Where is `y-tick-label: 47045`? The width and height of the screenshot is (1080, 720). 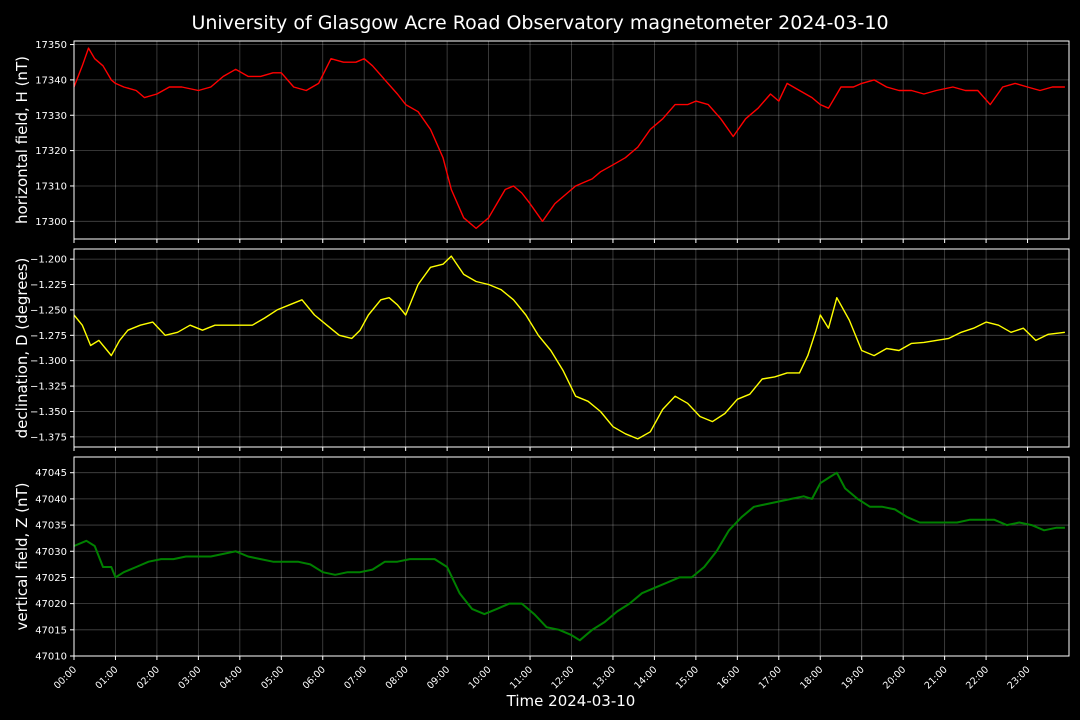 y-tick-label: 47045 is located at coordinates (51, 473).